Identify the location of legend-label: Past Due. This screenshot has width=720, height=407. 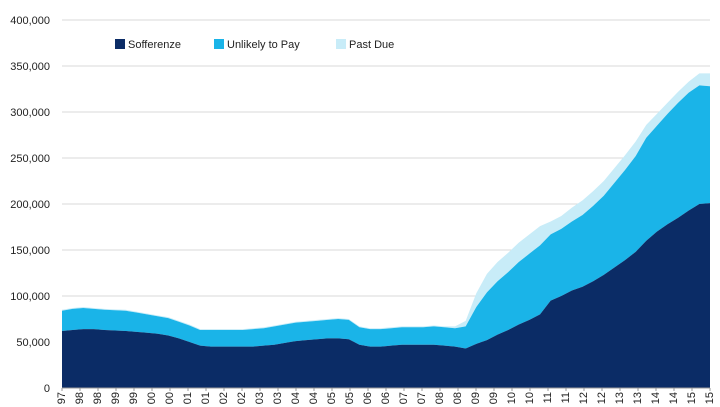
(371, 45).